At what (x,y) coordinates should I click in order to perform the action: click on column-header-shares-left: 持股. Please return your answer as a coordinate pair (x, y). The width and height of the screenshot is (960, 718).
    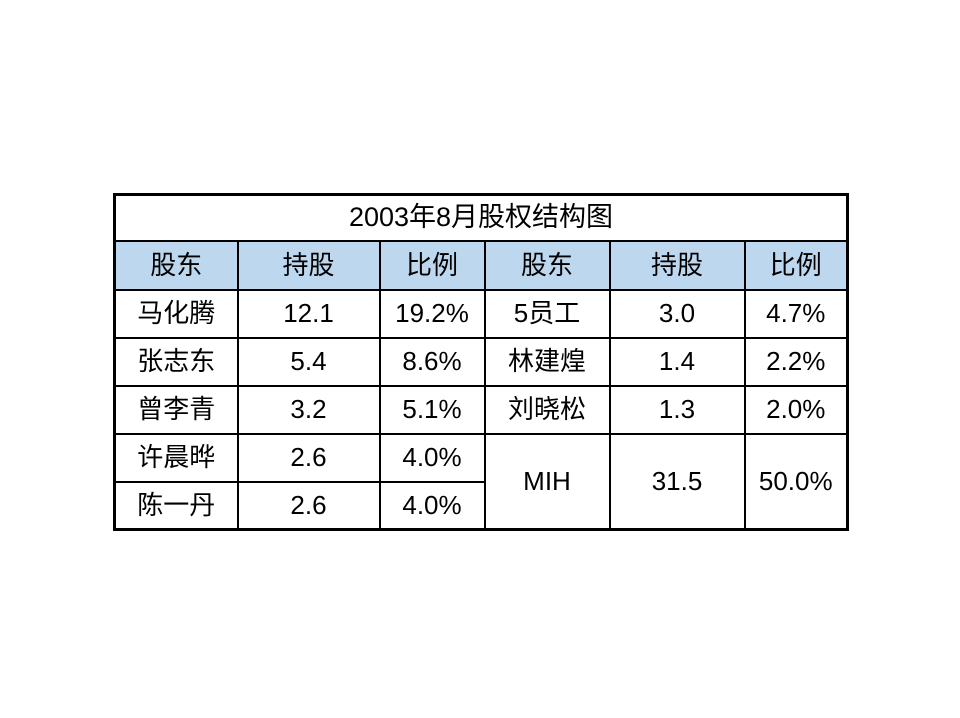
    Looking at the image, I should click on (308, 265).